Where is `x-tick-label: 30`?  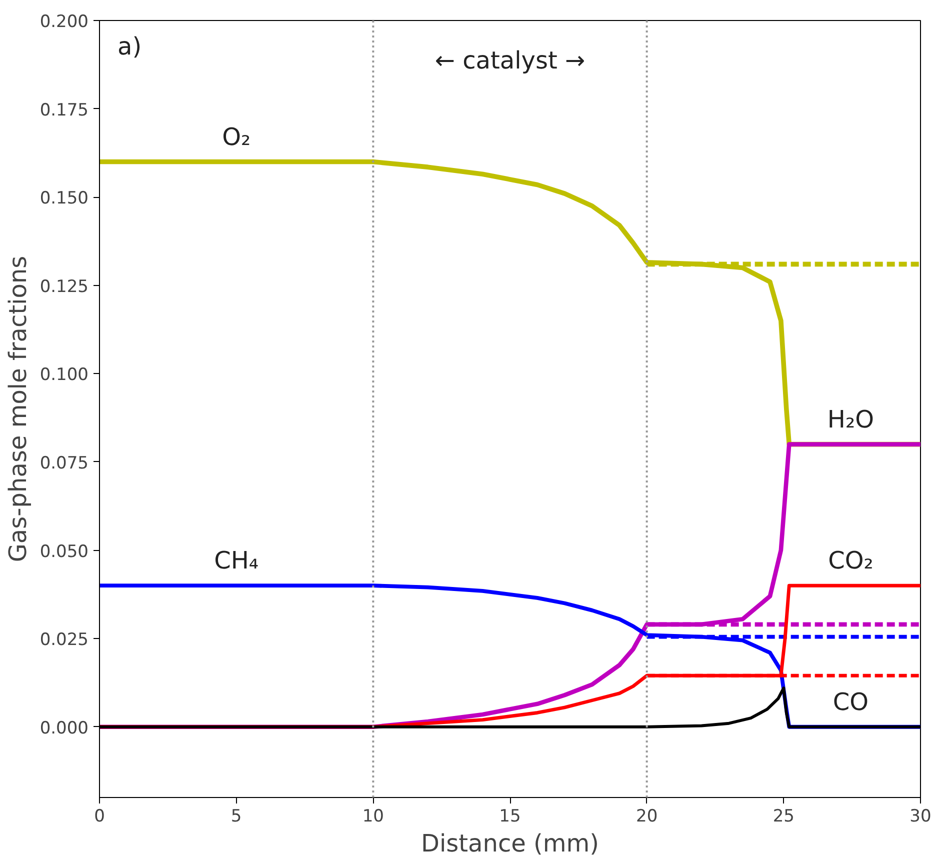 x-tick-label: 30 is located at coordinates (921, 816).